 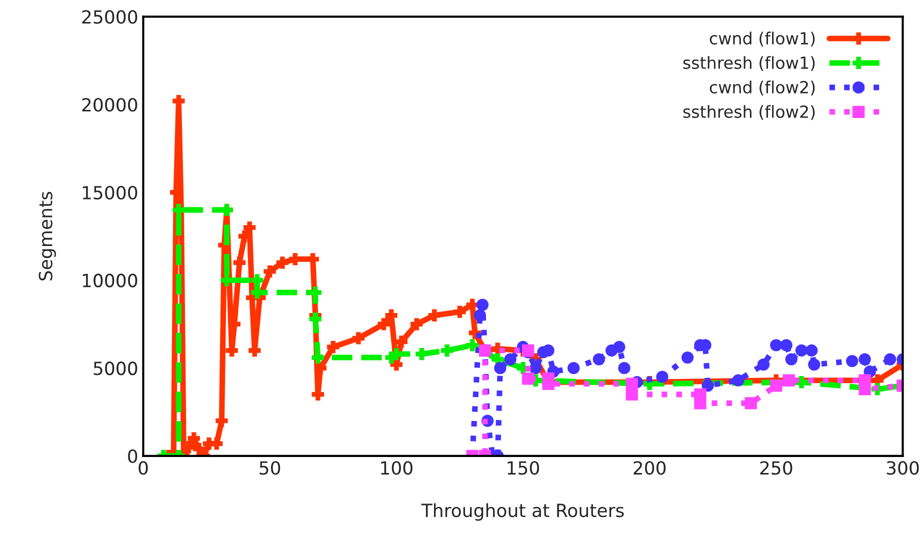 I want to click on x-tick-label: 300, so click(x=902, y=468).